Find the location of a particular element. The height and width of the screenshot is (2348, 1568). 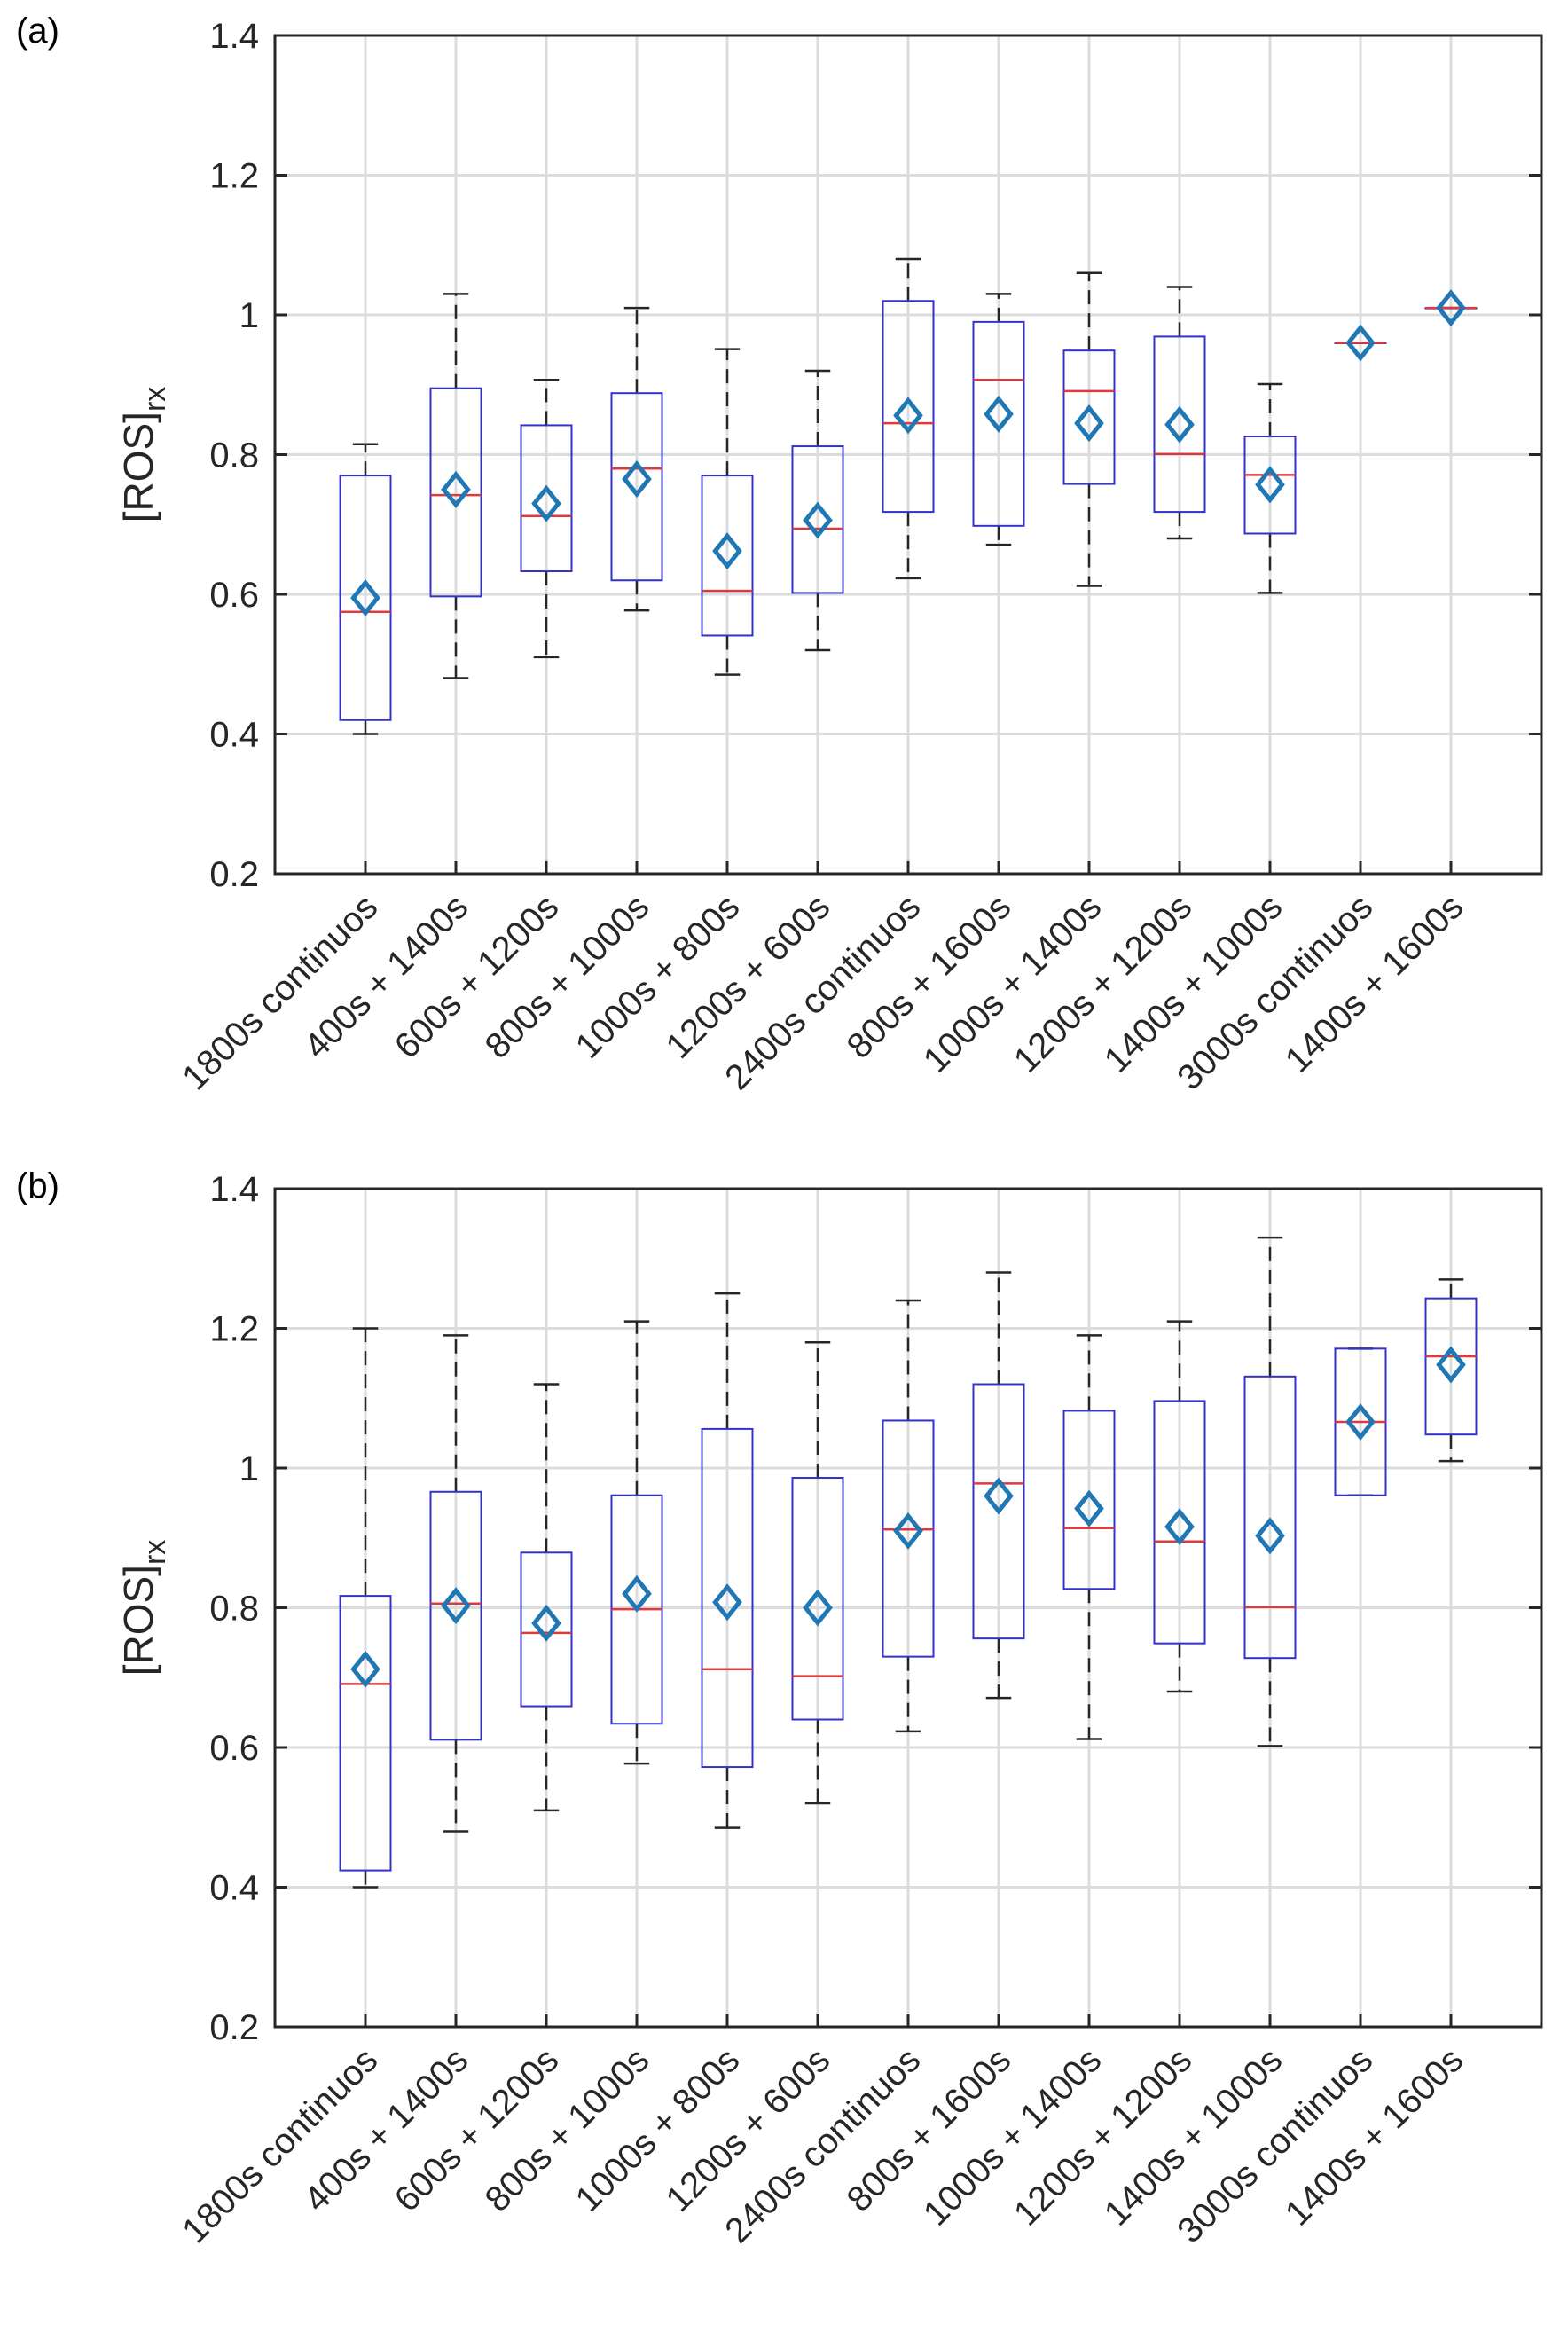

panel-label: (b) is located at coordinates (38, 1185).